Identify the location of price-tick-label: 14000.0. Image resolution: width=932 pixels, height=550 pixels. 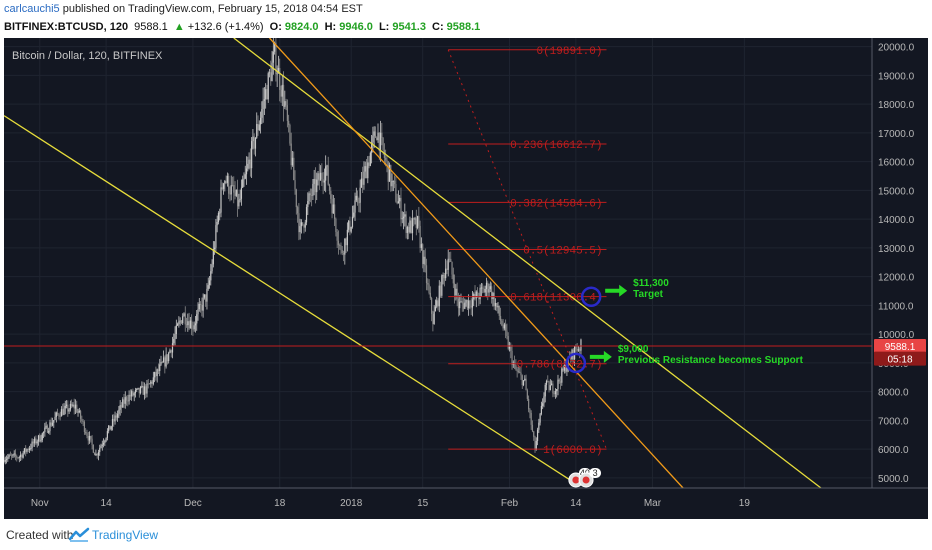
(896, 220).